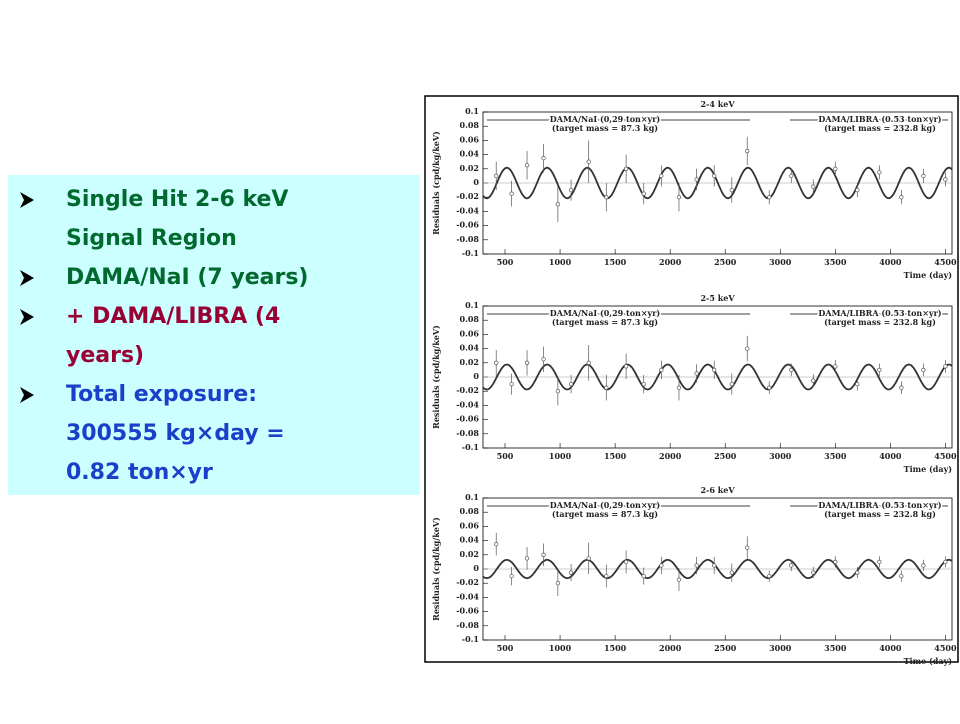 The height and width of the screenshot is (724, 960). What do you see at coordinates (173, 316) in the screenshot?
I see `bullet-text: + DAMA/LIBRA (4` at bounding box center [173, 316].